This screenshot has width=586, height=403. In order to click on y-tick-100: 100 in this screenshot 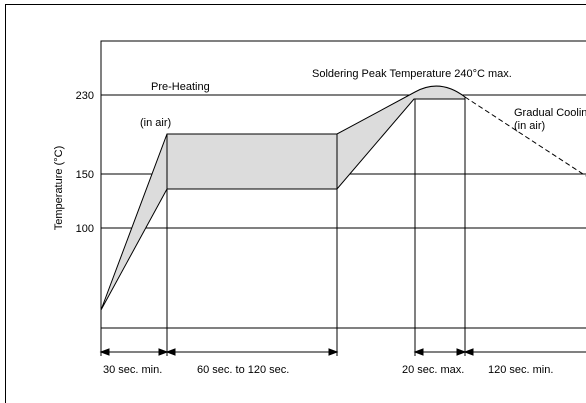, I will do `click(85, 229)`.